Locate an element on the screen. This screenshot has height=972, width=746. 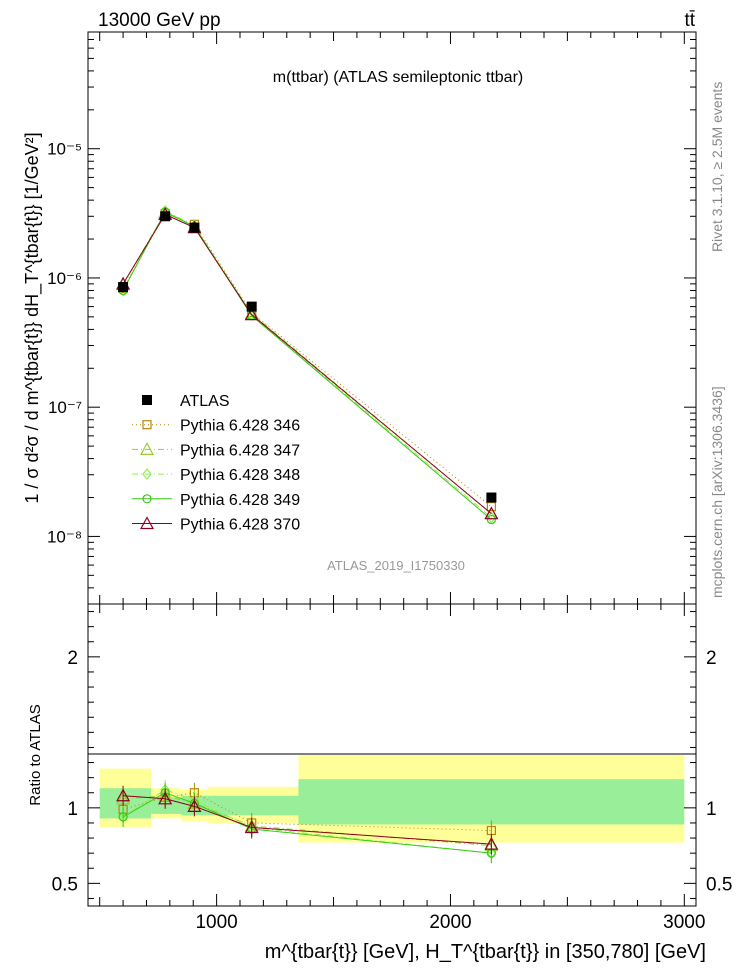
main-y-tick-label: 10⁻⁶ is located at coordinates (64, 278).